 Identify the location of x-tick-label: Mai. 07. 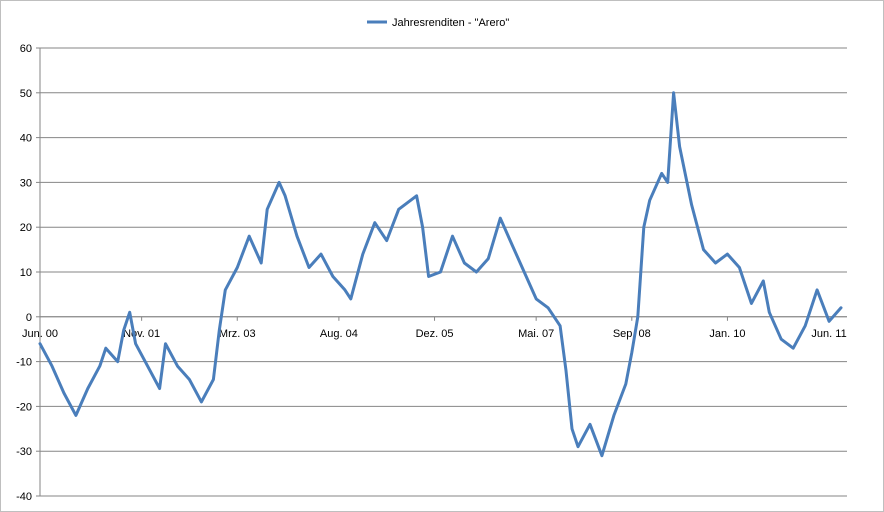
(536, 334).